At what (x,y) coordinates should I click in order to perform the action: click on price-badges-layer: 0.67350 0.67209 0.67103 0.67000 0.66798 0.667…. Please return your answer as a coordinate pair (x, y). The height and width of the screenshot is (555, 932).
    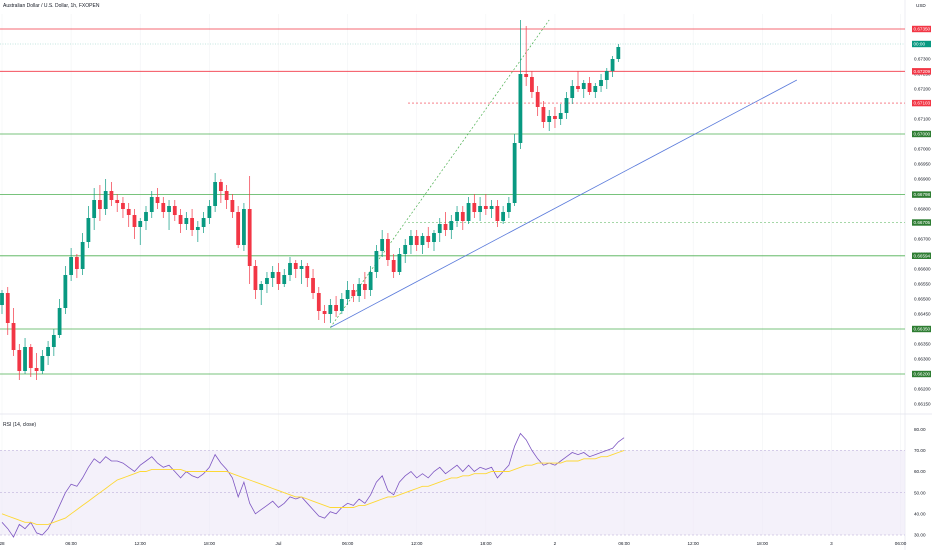
    Looking at the image, I should click on (921, 201).